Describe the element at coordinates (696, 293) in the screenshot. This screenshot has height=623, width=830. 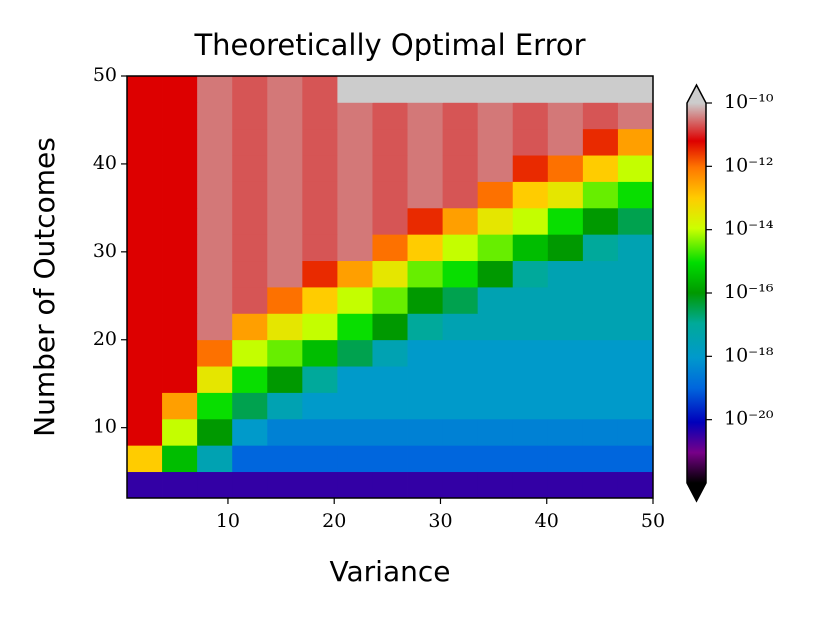
I see `colorbar` at that location.